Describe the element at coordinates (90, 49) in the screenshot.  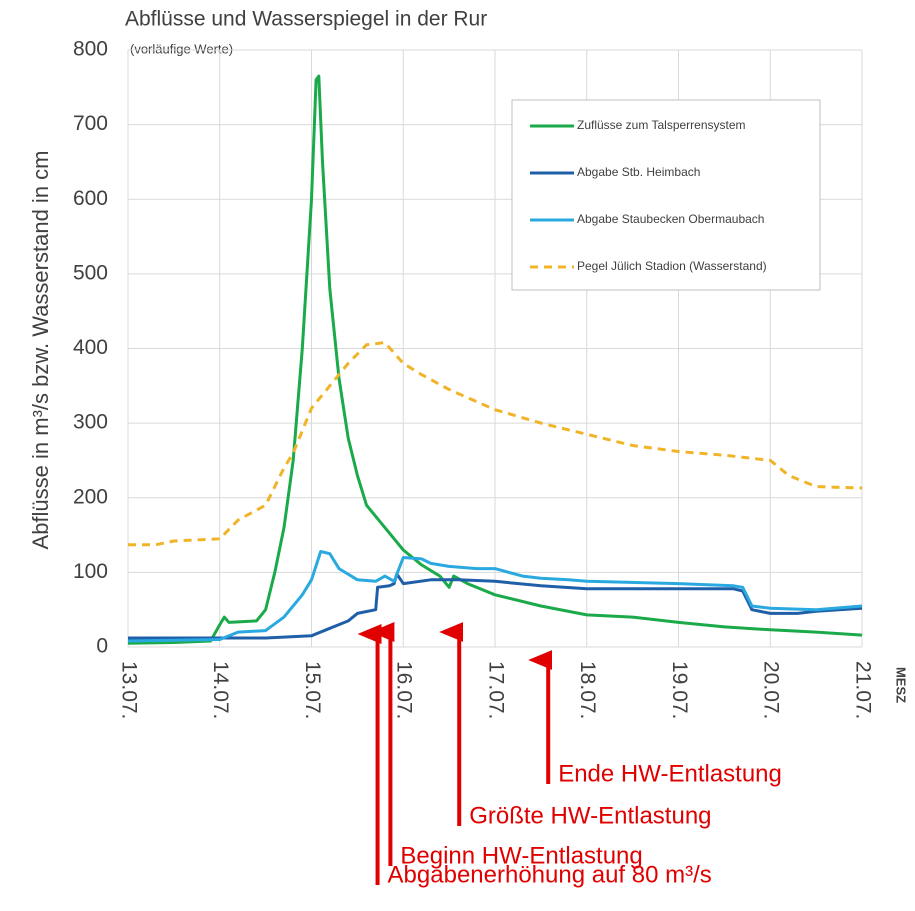
I see `y-tick-label: 800` at that location.